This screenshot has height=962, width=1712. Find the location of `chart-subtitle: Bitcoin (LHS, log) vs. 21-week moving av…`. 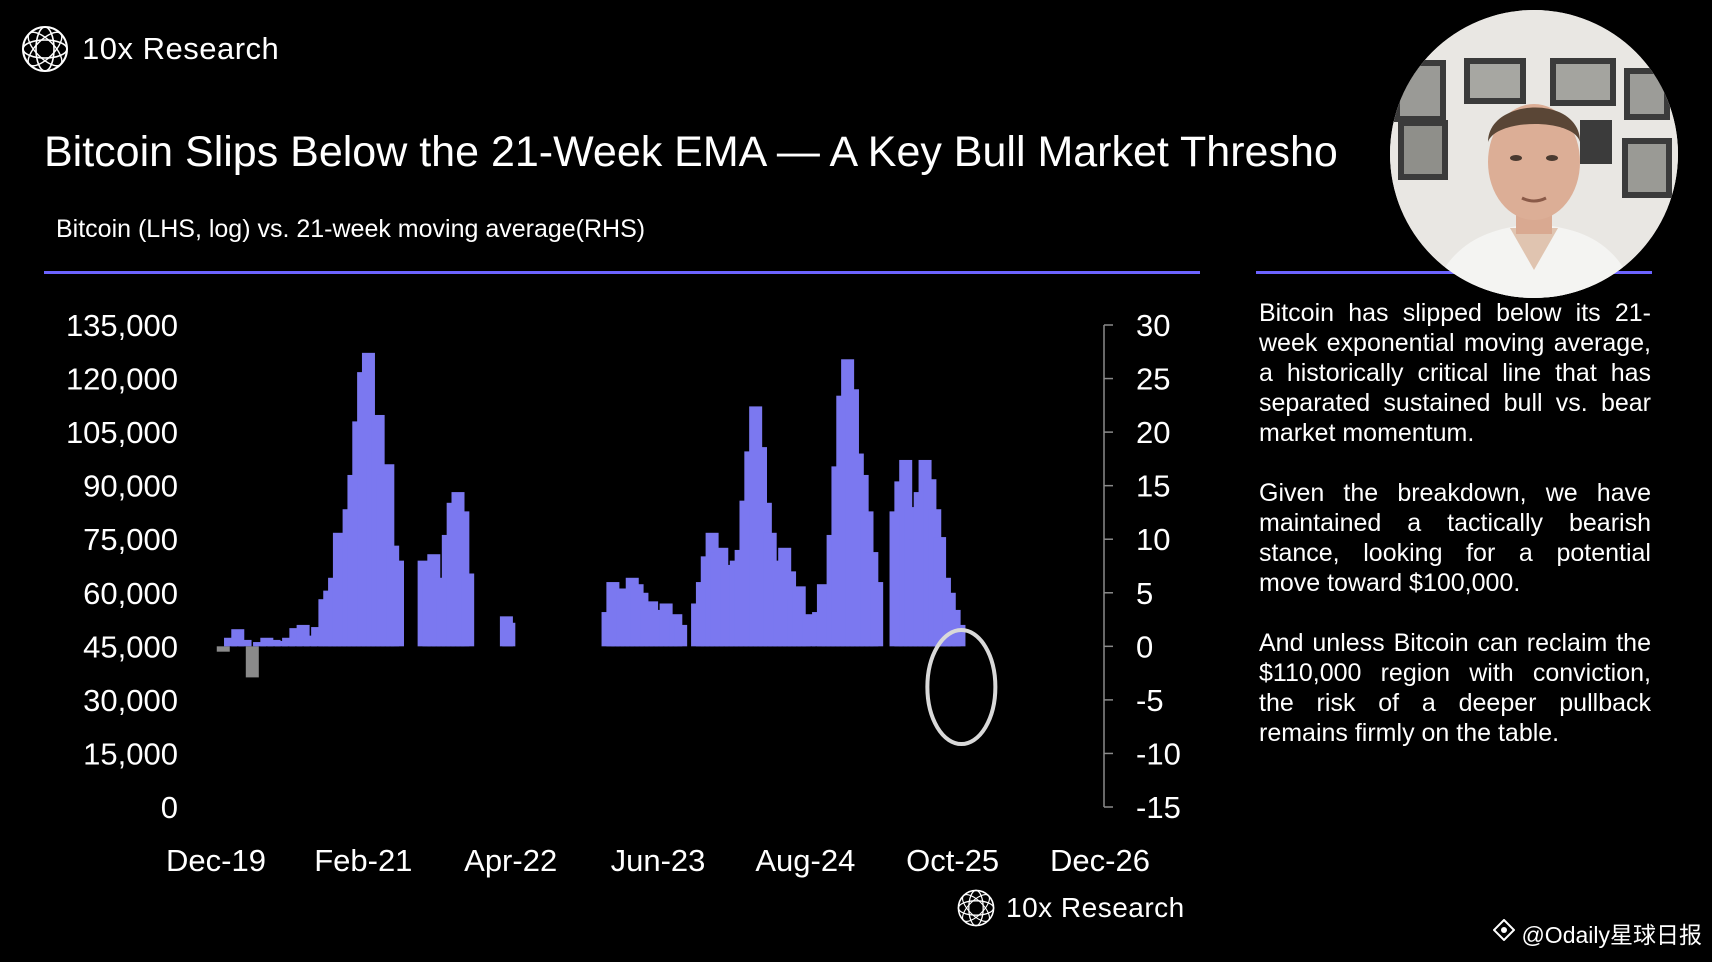

chart-subtitle: Bitcoin (LHS, log) vs. 21-week moving av… is located at coordinates (351, 229).